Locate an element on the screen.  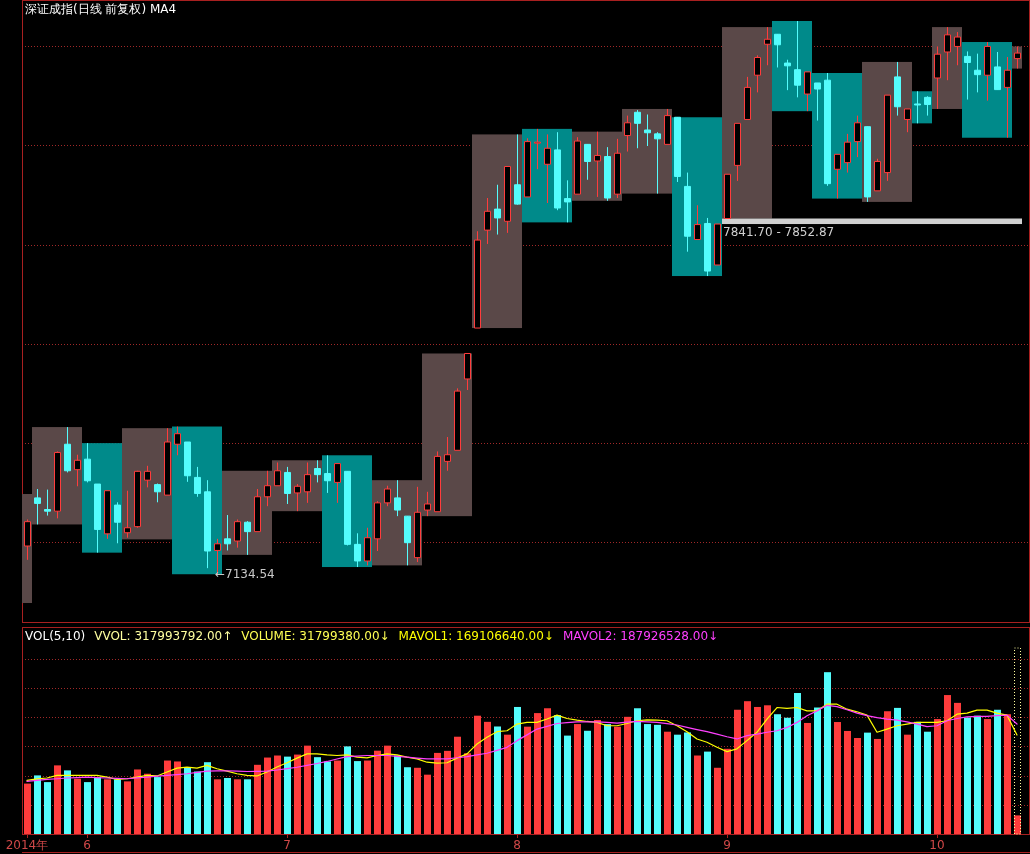
x-tick-label: 10 is located at coordinates (937, 845).